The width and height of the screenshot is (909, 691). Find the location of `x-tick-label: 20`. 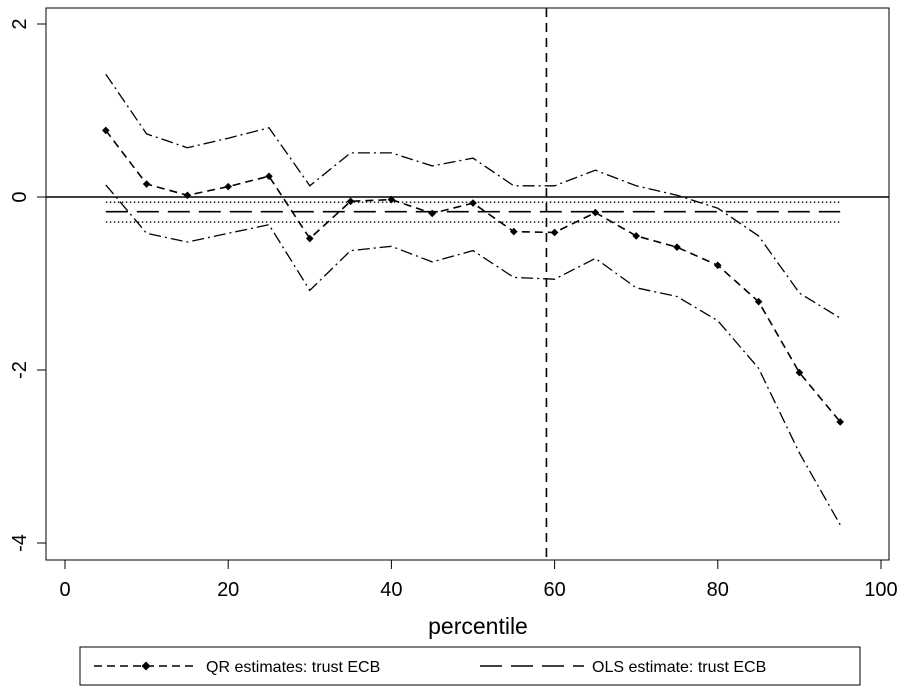

x-tick-label: 20 is located at coordinates (228, 590).